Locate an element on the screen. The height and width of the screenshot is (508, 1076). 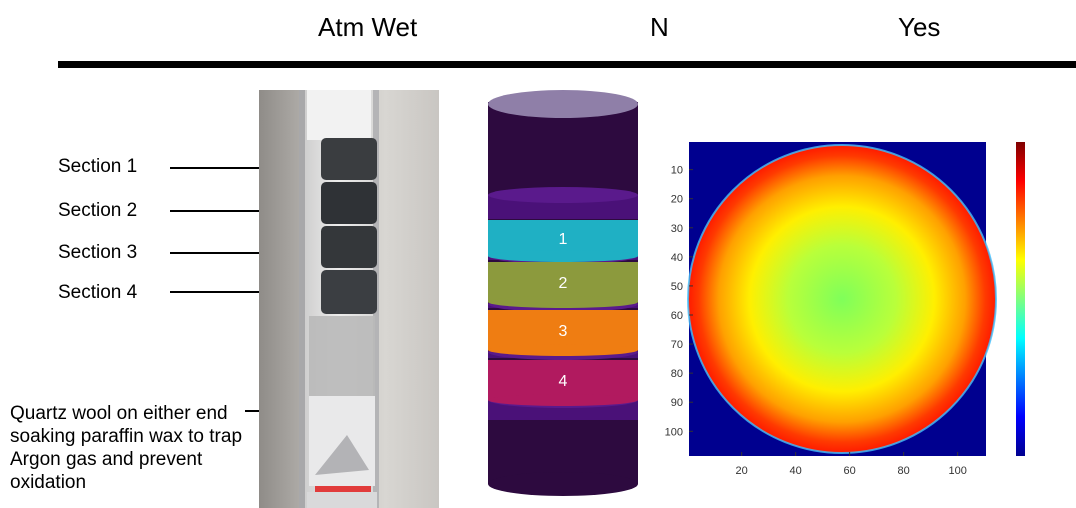
section-3-label: Section 3 is located at coordinates (98, 252).